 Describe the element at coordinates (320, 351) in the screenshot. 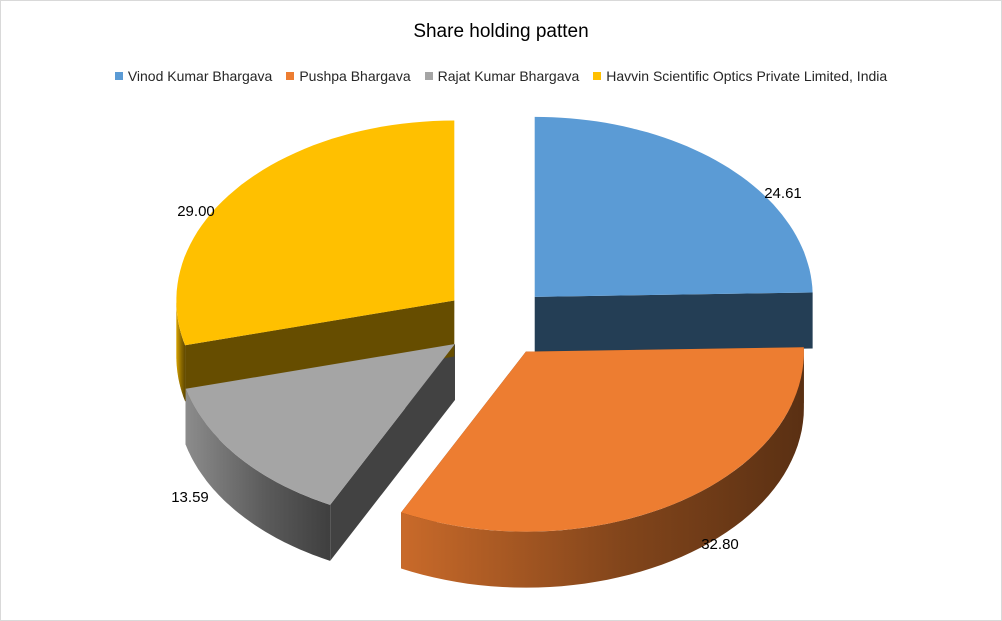

I see `slice-side-havvin-start` at that location.